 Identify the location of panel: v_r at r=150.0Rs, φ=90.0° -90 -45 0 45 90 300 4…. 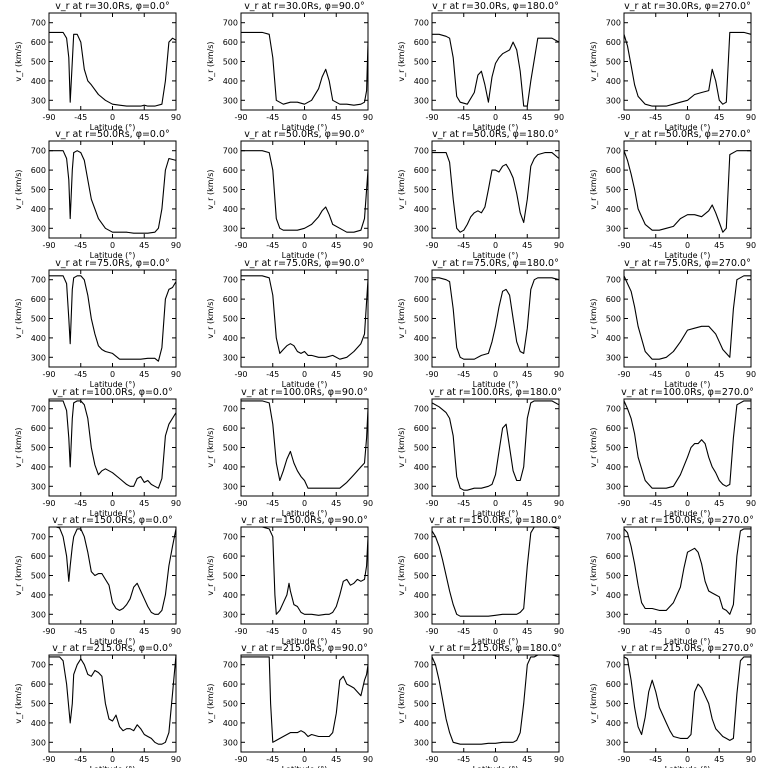
(289, 580).